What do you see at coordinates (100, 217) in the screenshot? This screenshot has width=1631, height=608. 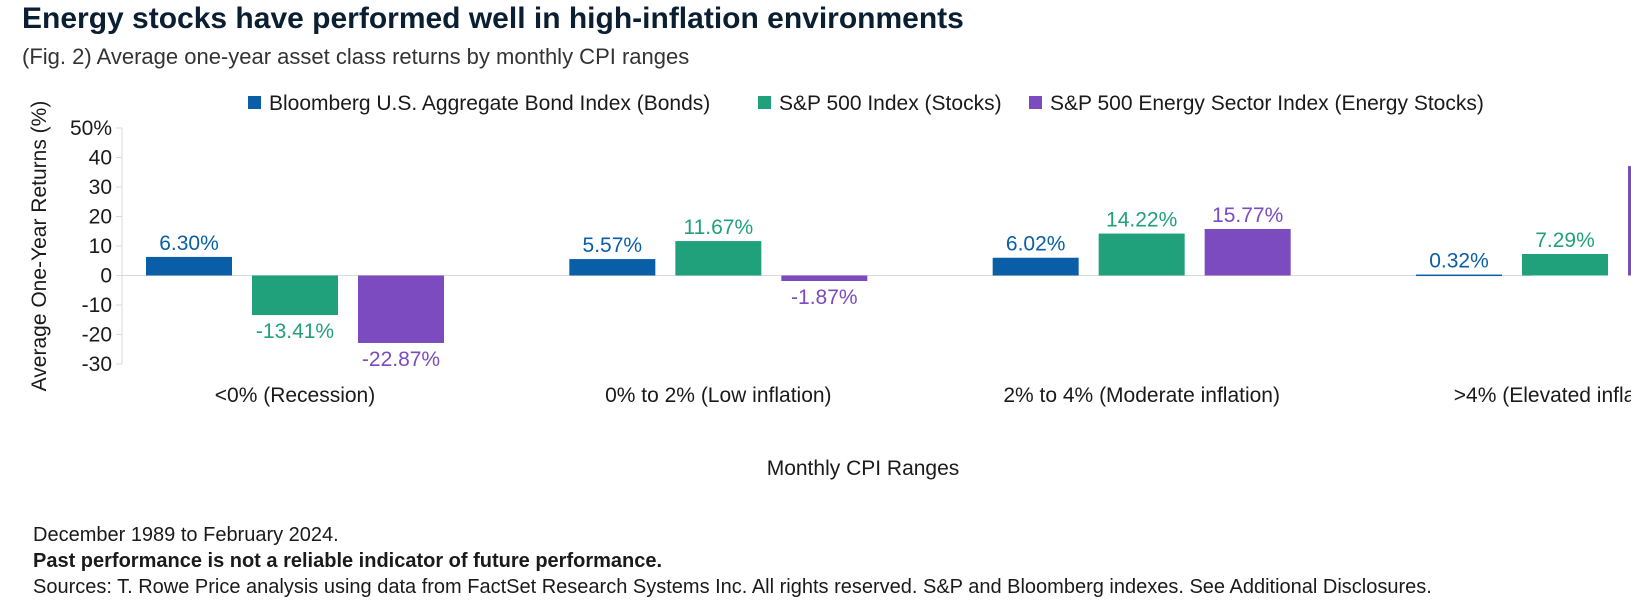 I see `y-tick-label: 20` at bounding box center [100, 217].